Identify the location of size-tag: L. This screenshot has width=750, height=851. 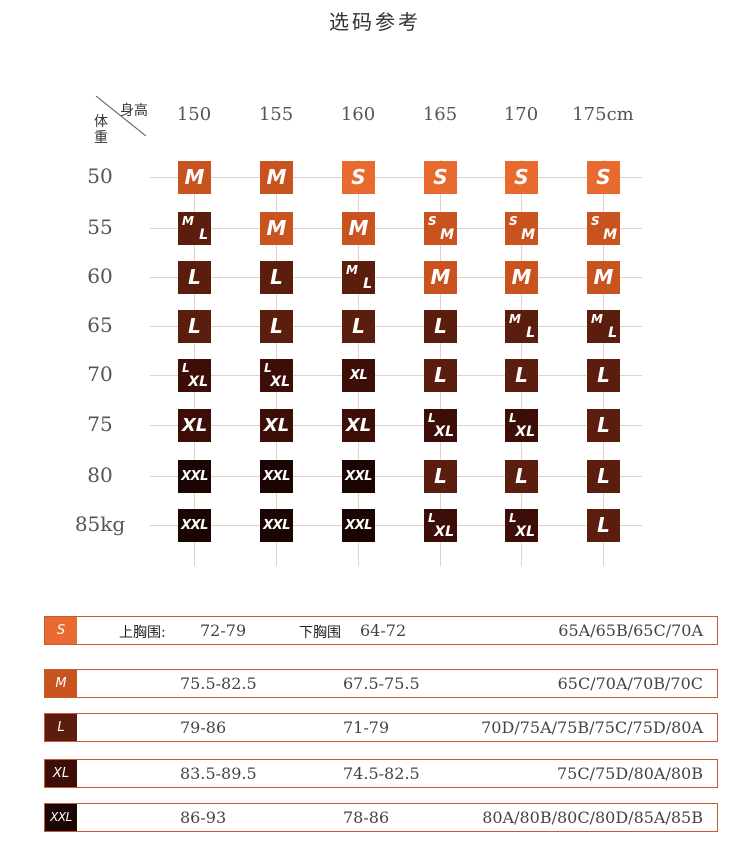
(61, 727).